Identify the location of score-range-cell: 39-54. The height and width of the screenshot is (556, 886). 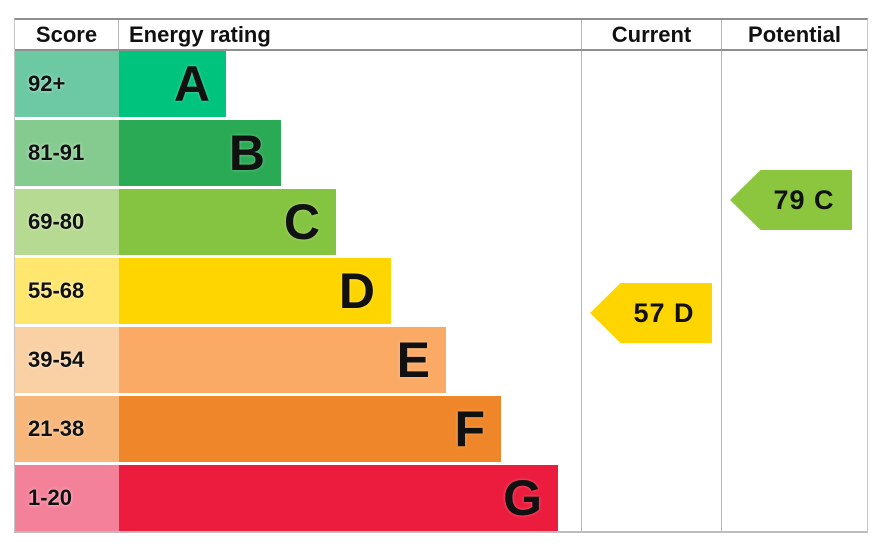
(67, 360).